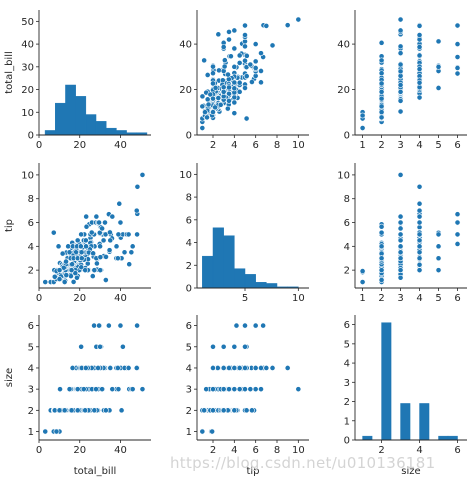 This screenshot has width=474, height=484. I want to click on x-tick-label: 40, so click(120, 450).